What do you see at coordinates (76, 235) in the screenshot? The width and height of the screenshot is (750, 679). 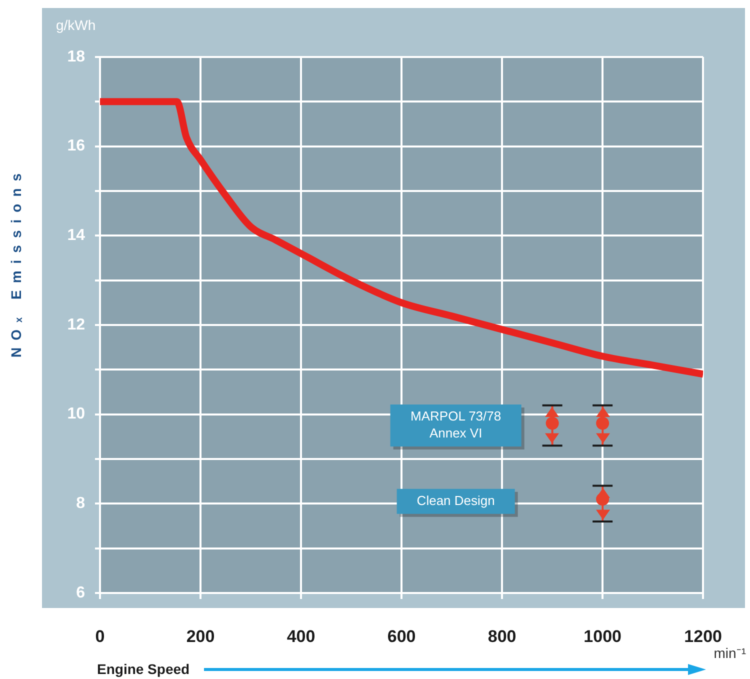 I see `y-tick-label: 14` at bounding box center [76, 235].